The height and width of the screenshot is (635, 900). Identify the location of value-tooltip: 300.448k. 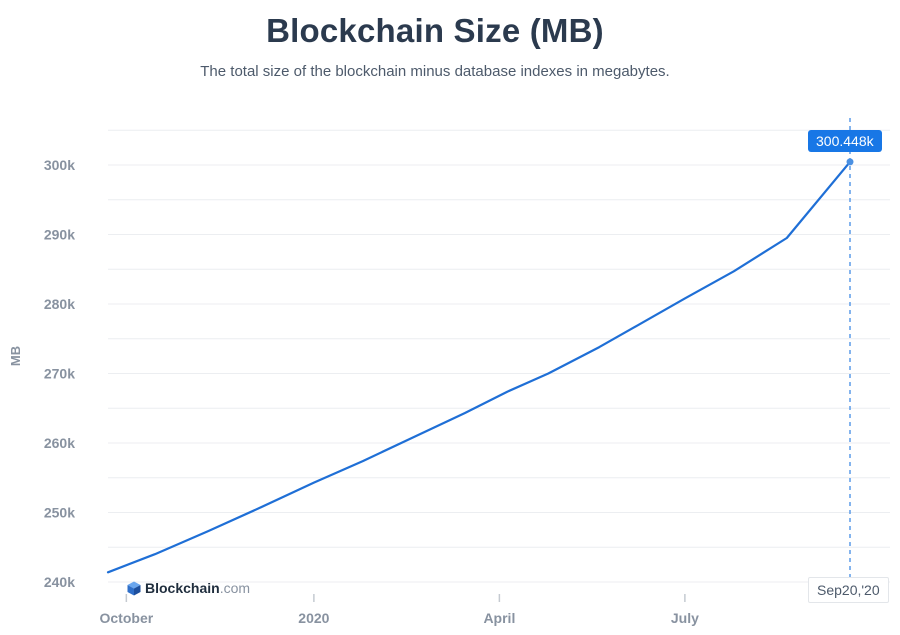
(845, 141).